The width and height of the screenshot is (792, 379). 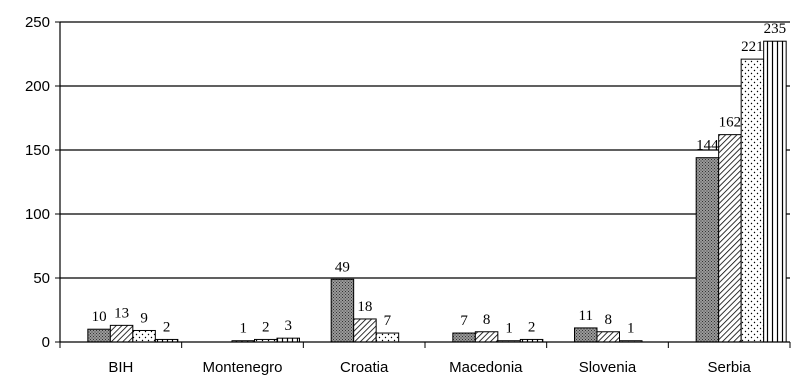 I want to click on y-tick-label: 250, so click(x=37, y=22).